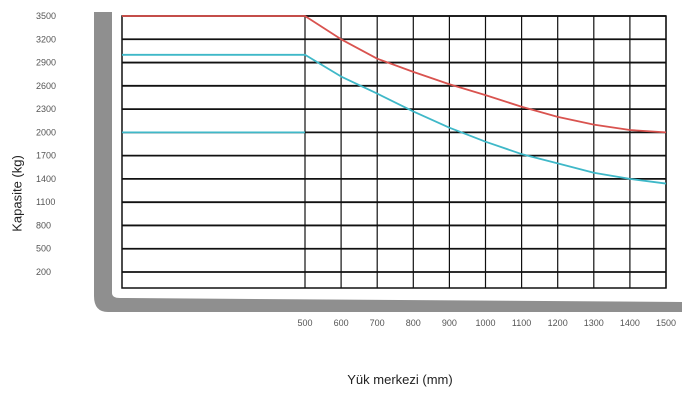 Image resolution: width=688 pixels, height=394 pixels. What do you see at coordinates (594, 323) in the screenshot?
I see `x-tick-label: 1300` at bounding box center [594, 323].